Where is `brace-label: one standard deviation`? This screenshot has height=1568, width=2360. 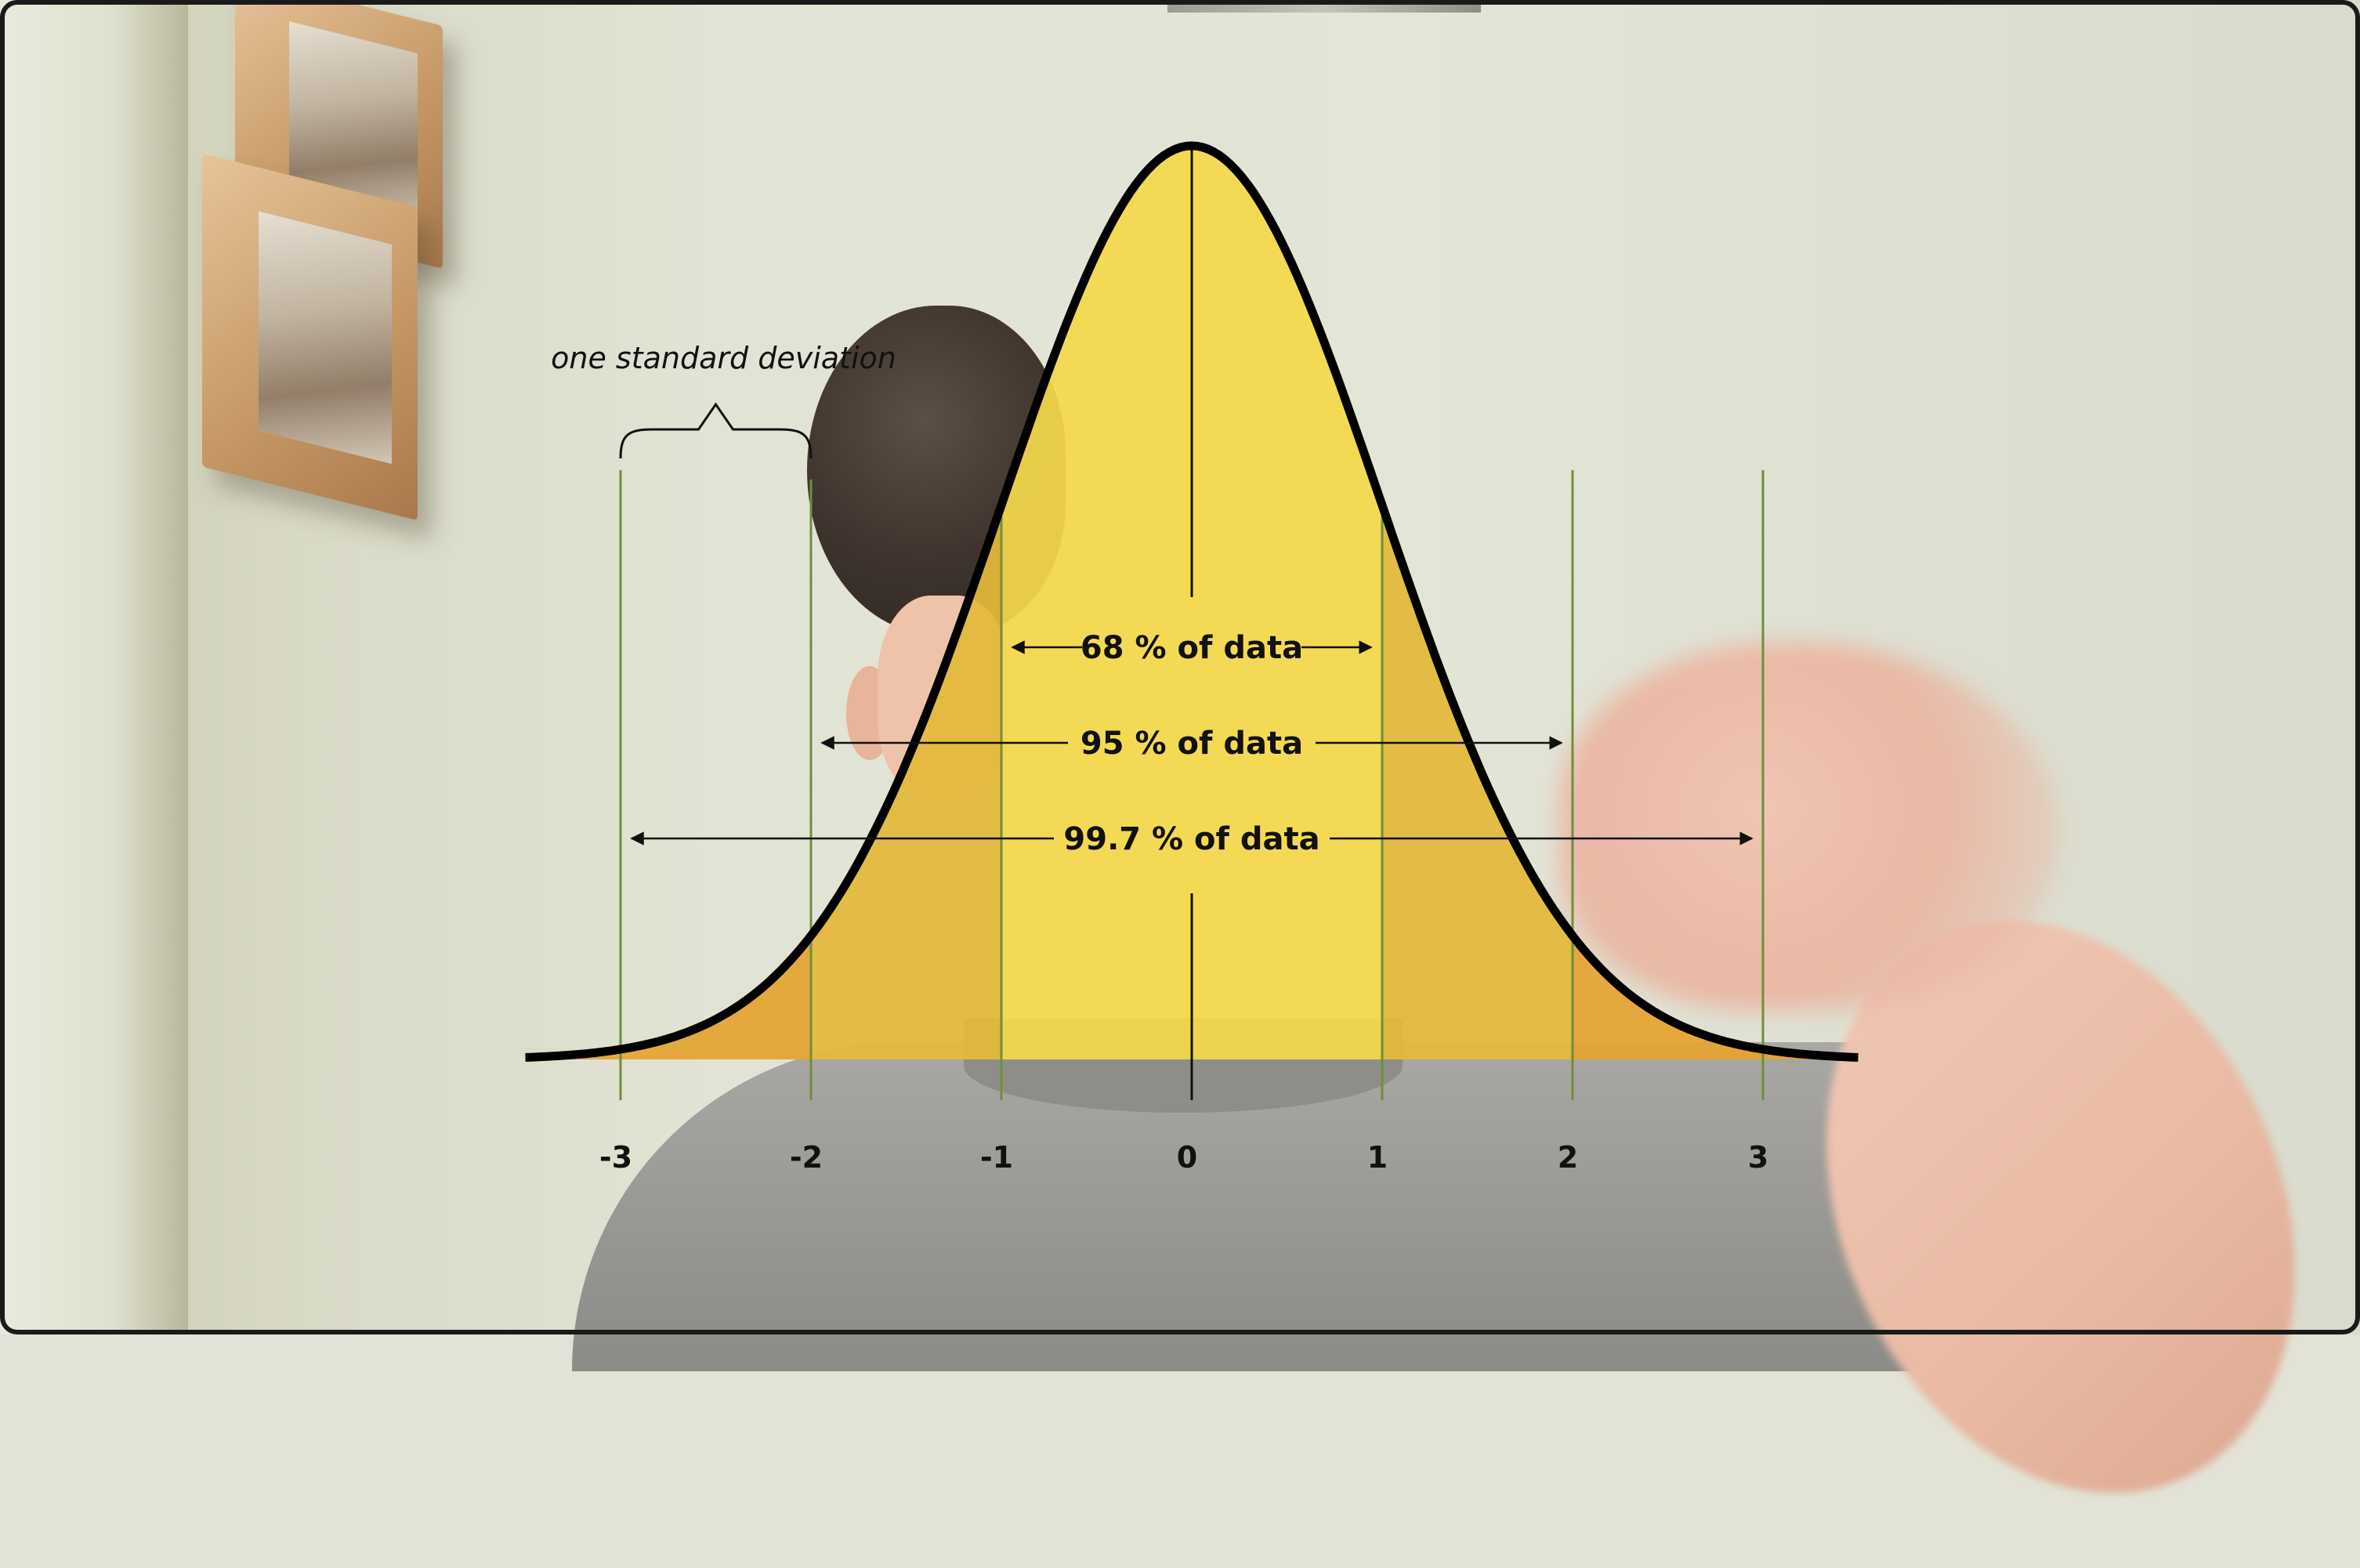 brace-label: one standard deviation is located at coordinates (723, 358).